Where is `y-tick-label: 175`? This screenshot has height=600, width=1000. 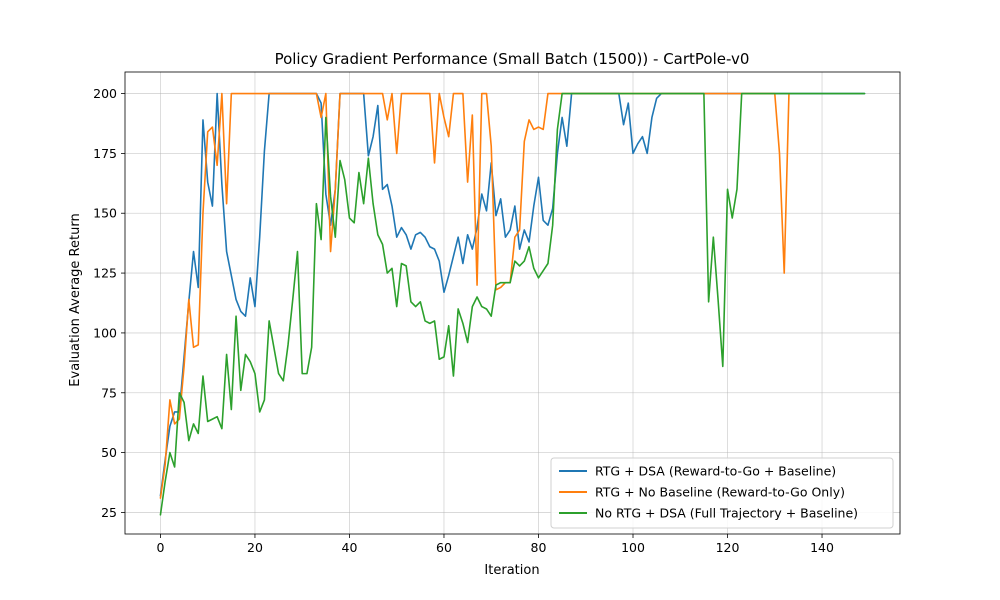
y-tick-label: 175 is located at coordinates (105, 153).